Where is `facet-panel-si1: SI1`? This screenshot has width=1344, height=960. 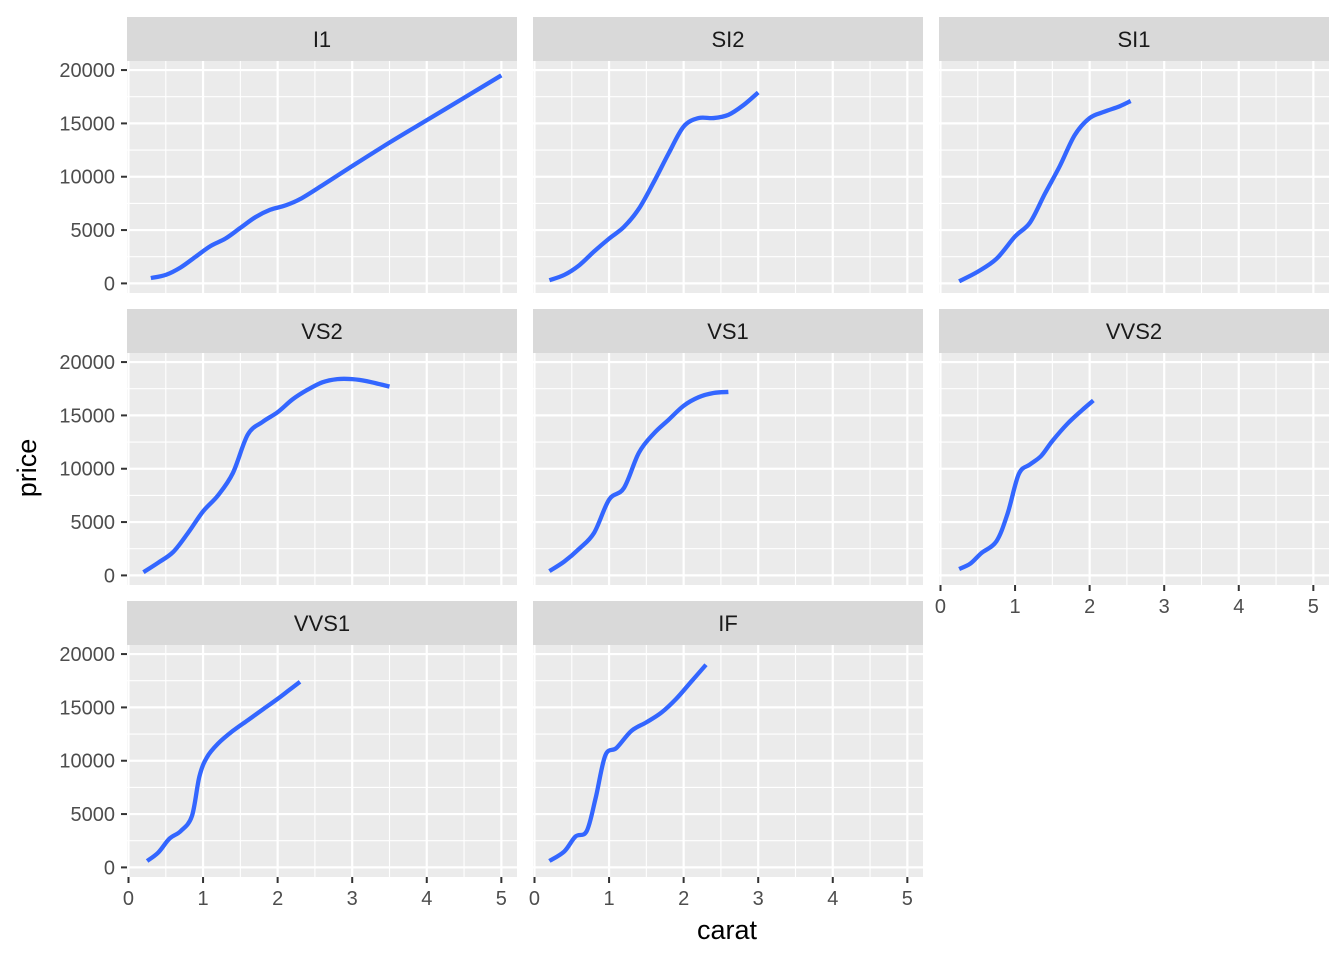 facet-panel-si1: SI1 is located at coordinates (1134, 155).